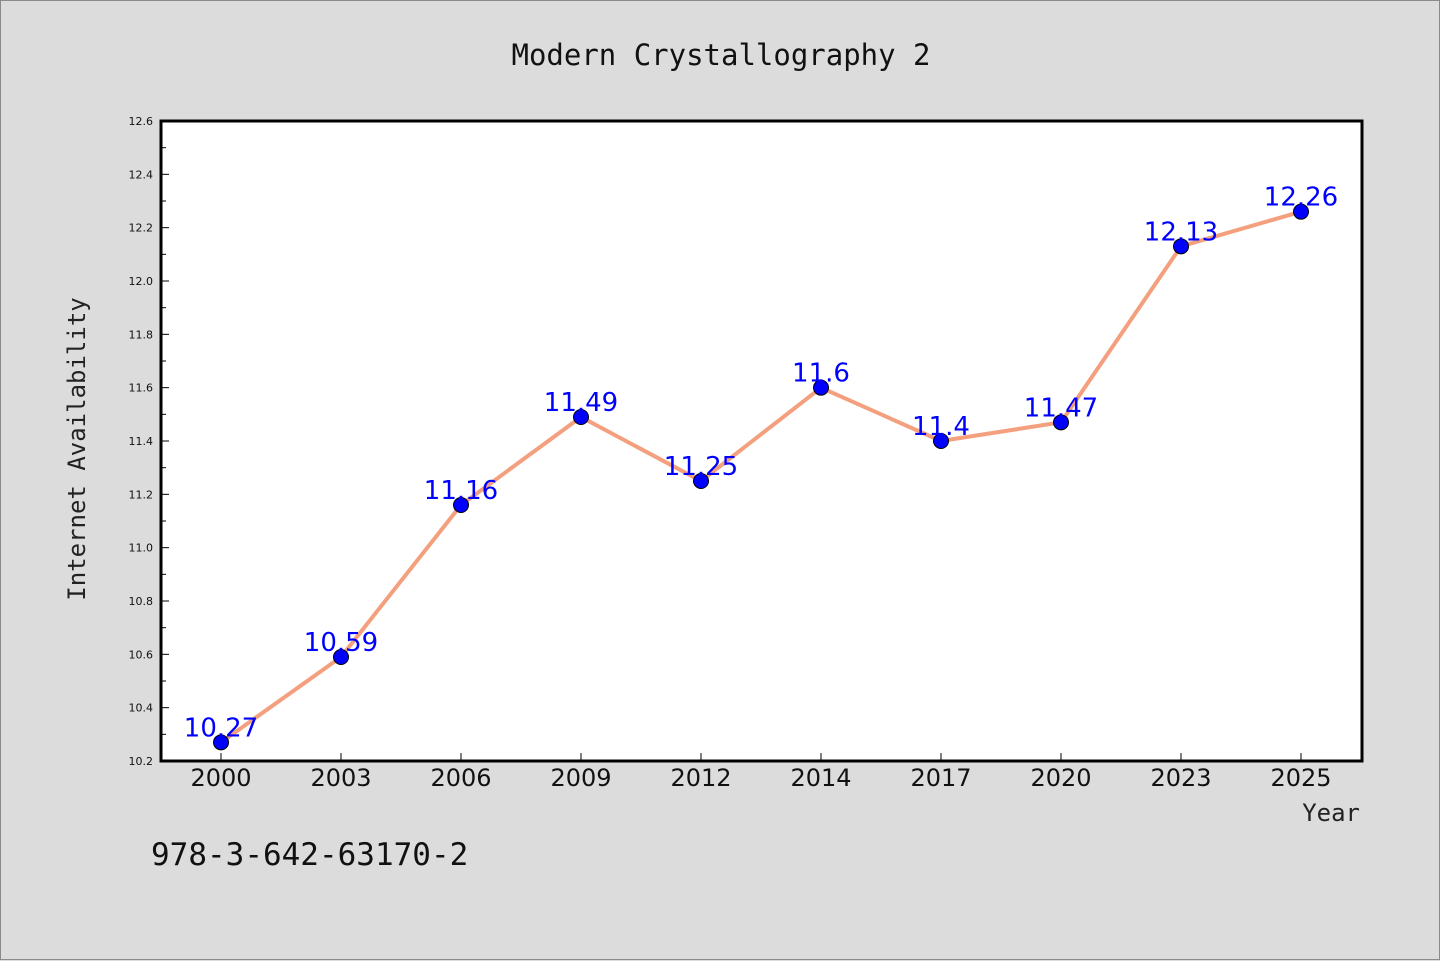  What do you see at coordinates (700, 778) in the screenshot?
I see `x-tick-label: 2012` at bounding box center [700, 778].